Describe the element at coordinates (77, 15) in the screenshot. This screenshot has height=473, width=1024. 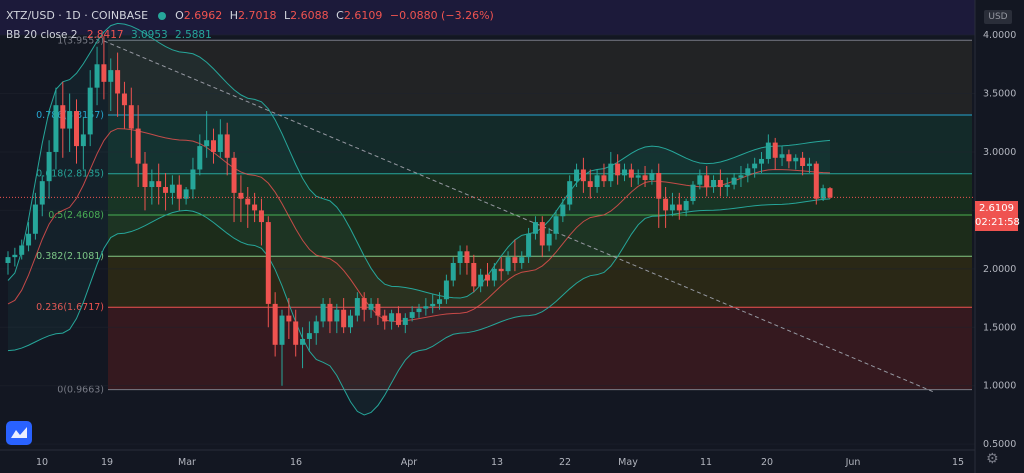
I see `symbol-label: XTZ/USD · 1D · COINBASE` at that location.